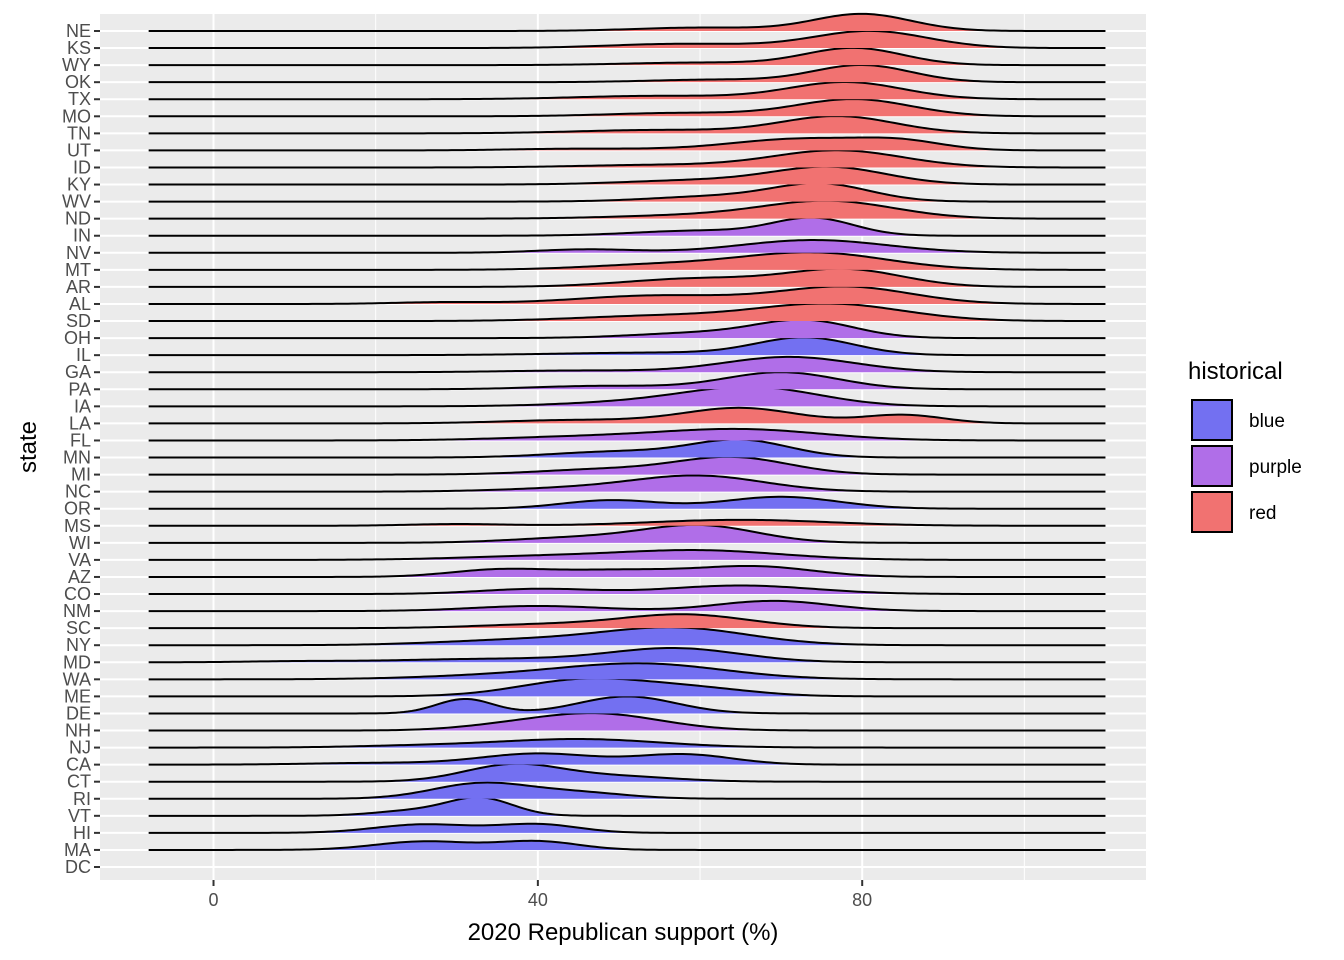 The image size is (1344, 960). I want to click on x-axis: 0 40 80, so click(540, 895).